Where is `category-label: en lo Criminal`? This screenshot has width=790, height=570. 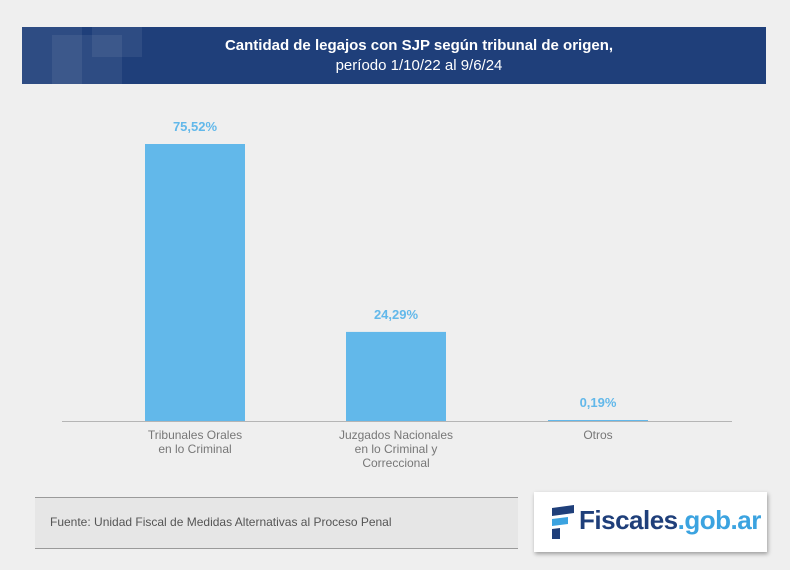
category-label: en lo Criminal is located at coordinates (194, 449).